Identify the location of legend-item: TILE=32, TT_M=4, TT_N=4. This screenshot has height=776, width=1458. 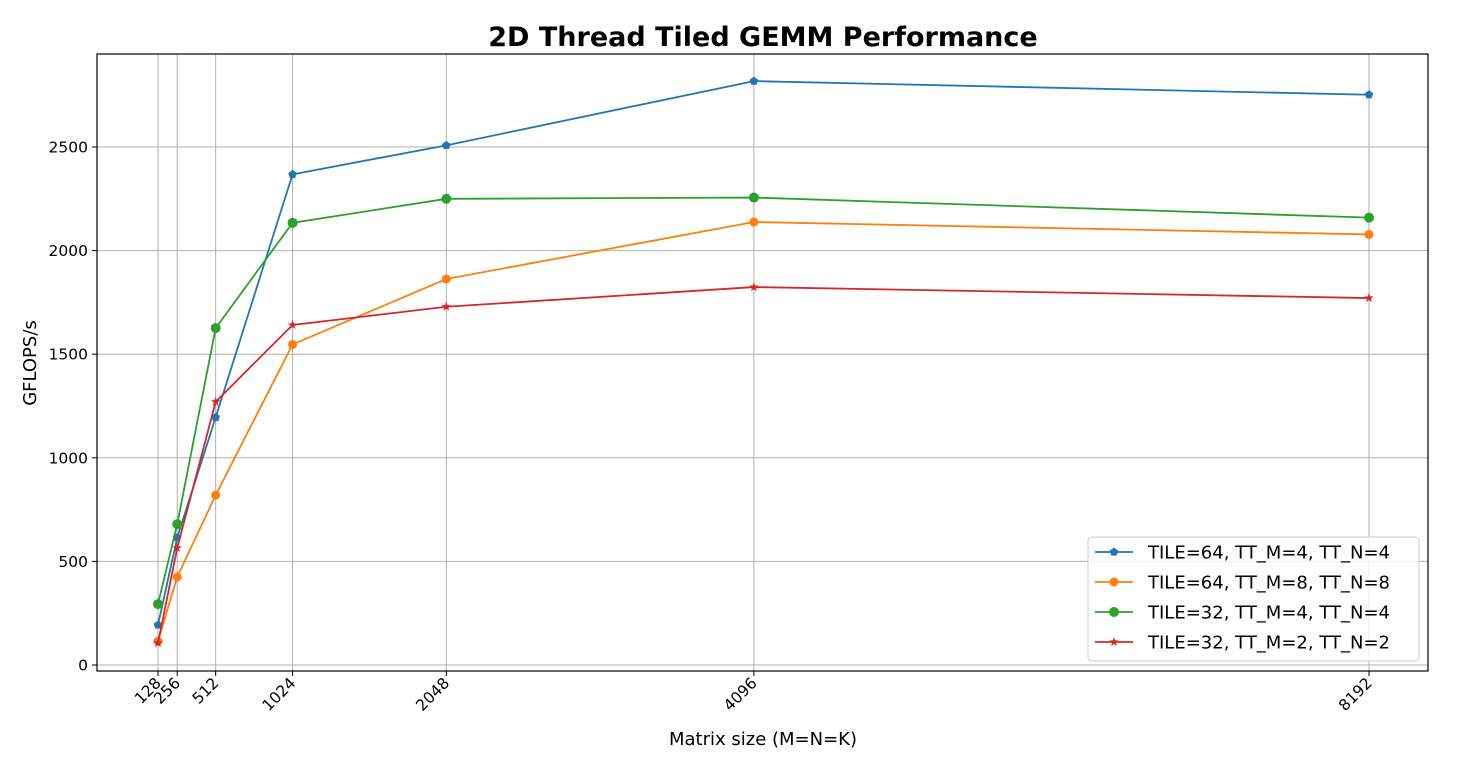
(1242, 613).